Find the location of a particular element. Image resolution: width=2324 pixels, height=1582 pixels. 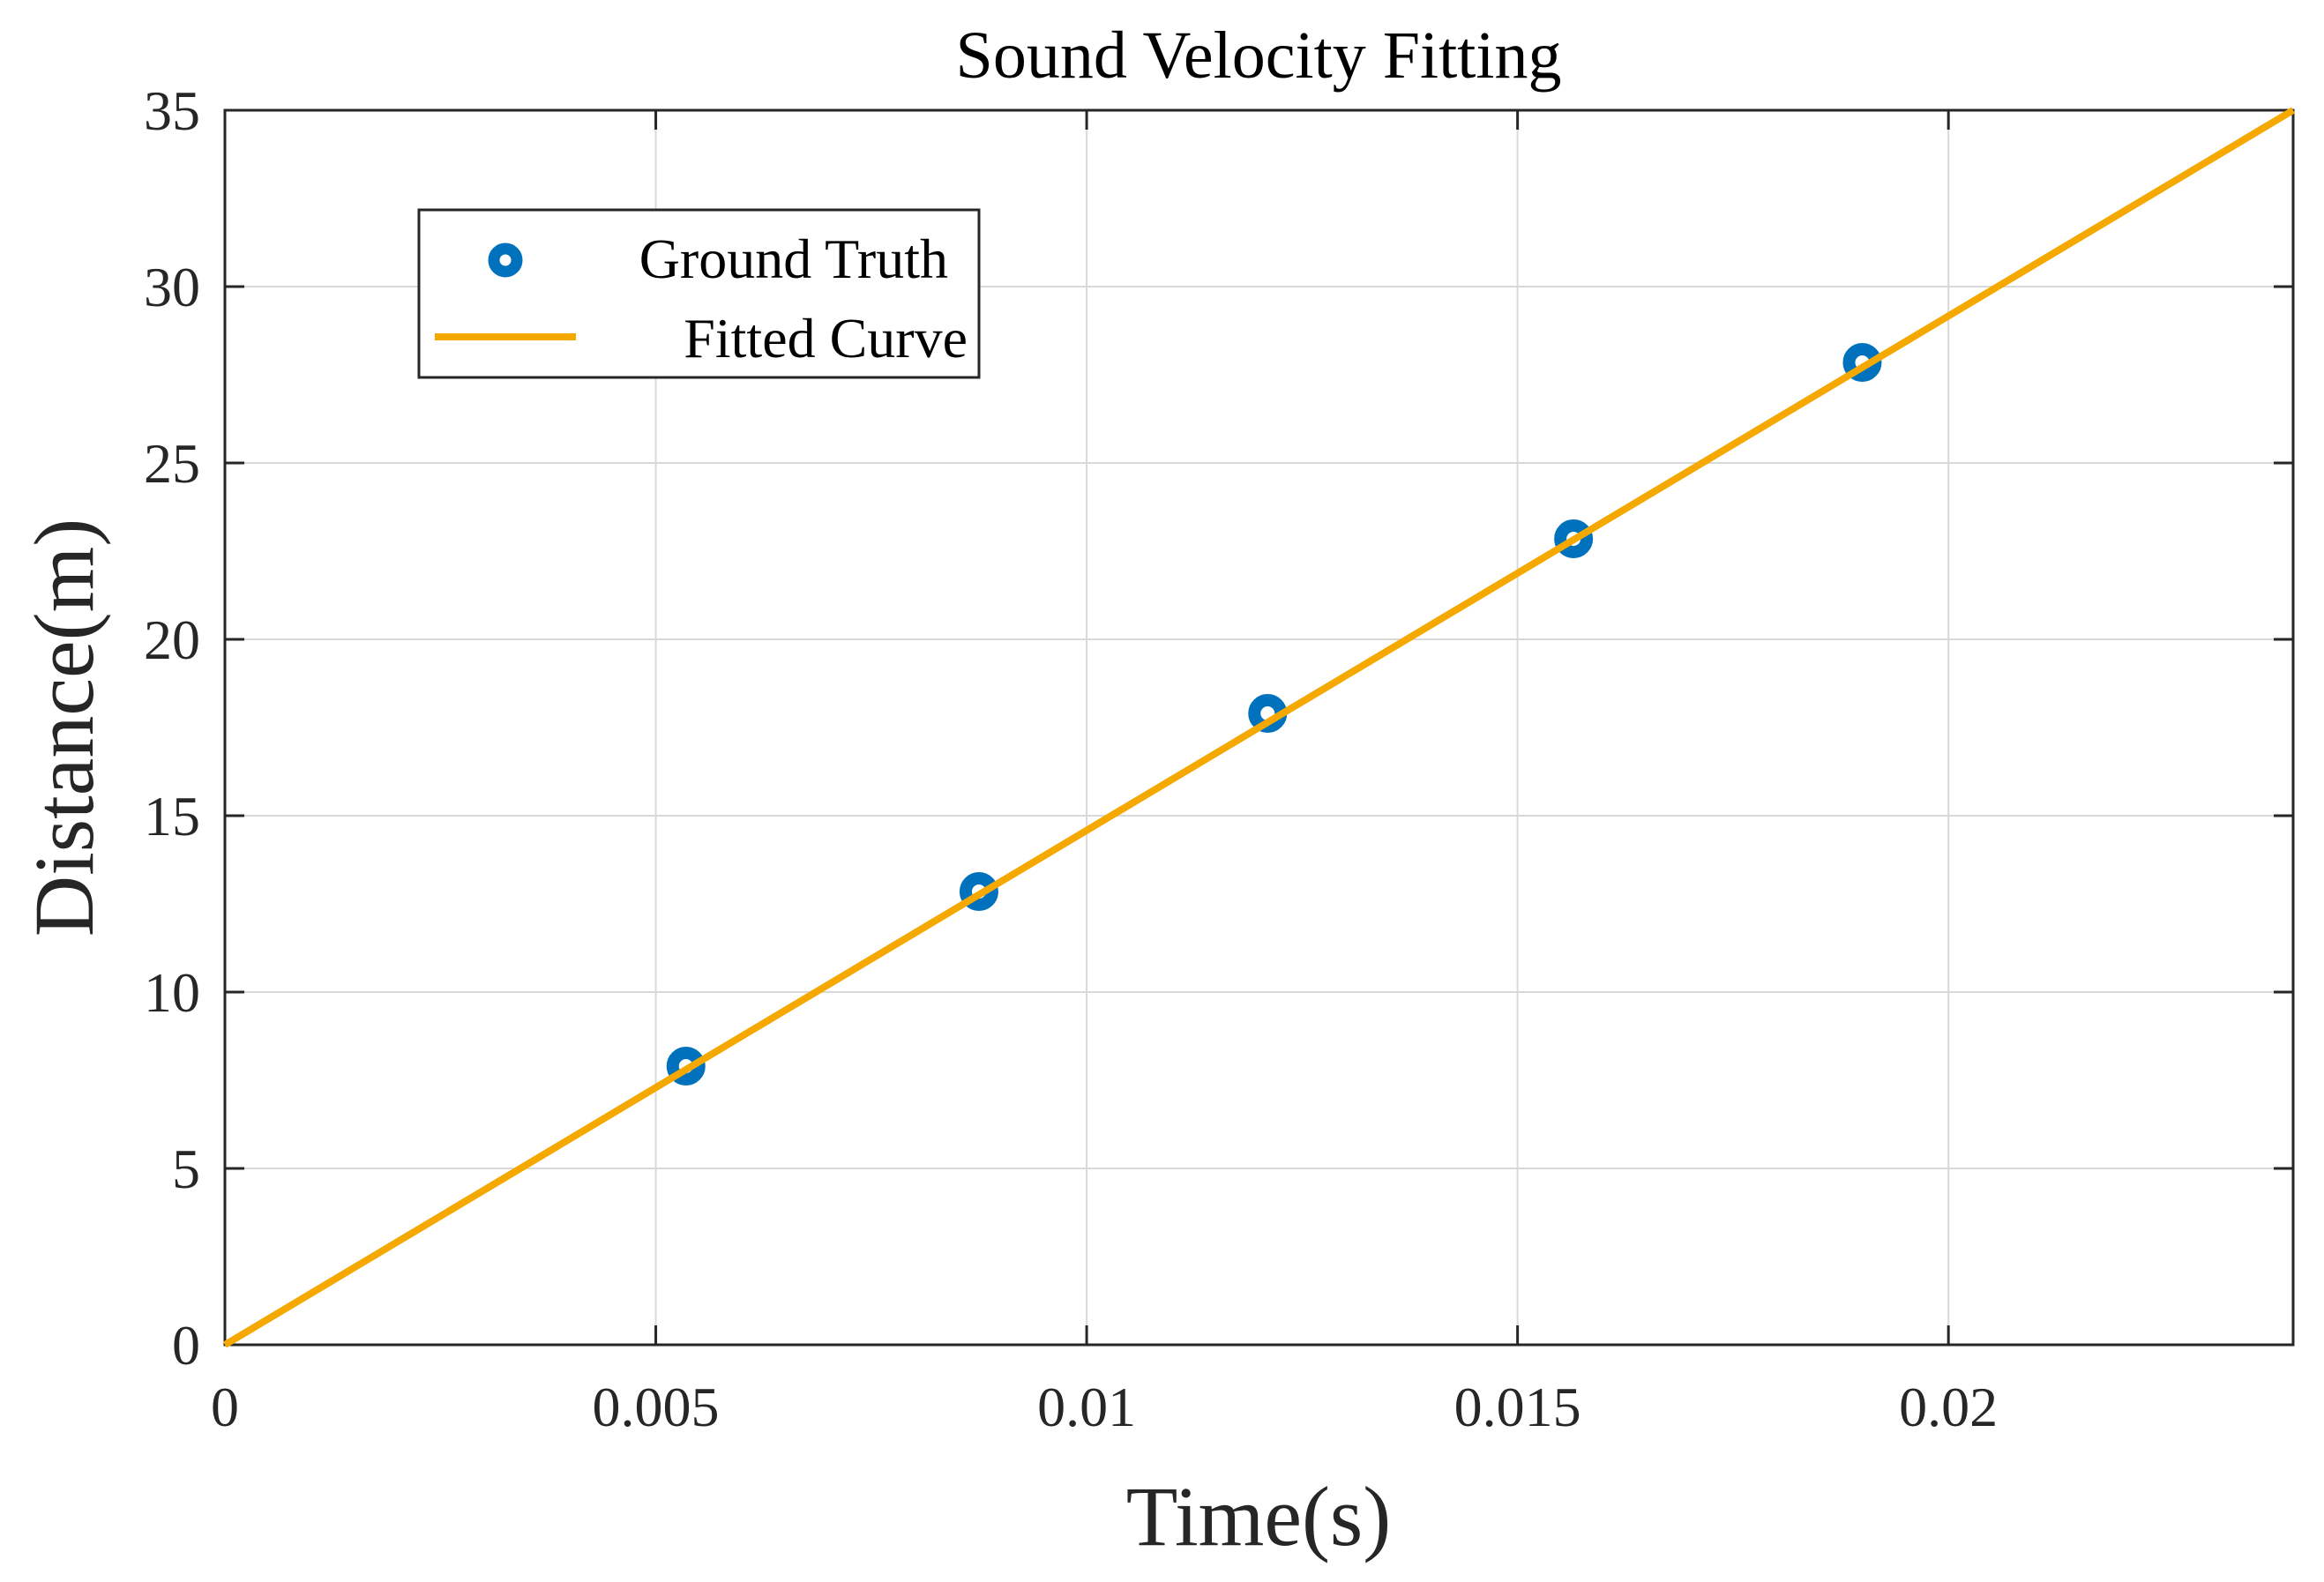

x-tick-label: 0 is located at coordinates (225, 1407).